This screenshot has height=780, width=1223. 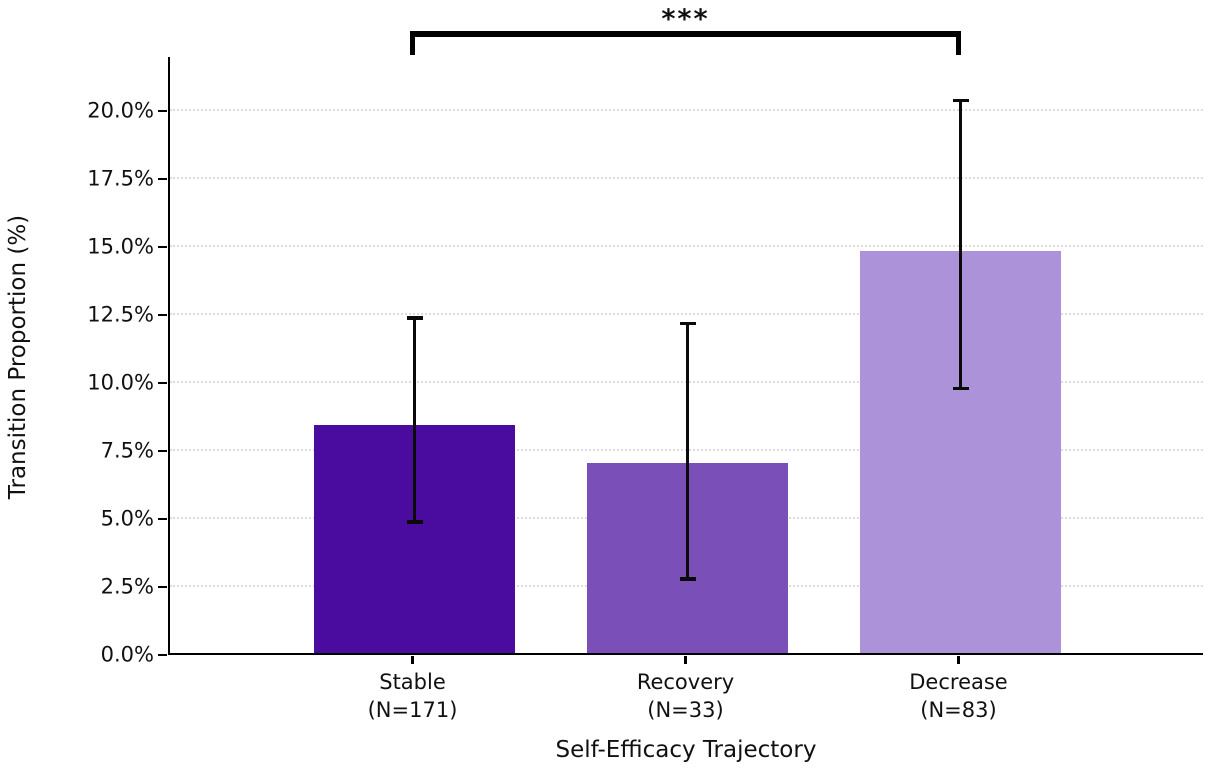 I want to click on x-tick-category: Decrease, so click(x=958, y=682).